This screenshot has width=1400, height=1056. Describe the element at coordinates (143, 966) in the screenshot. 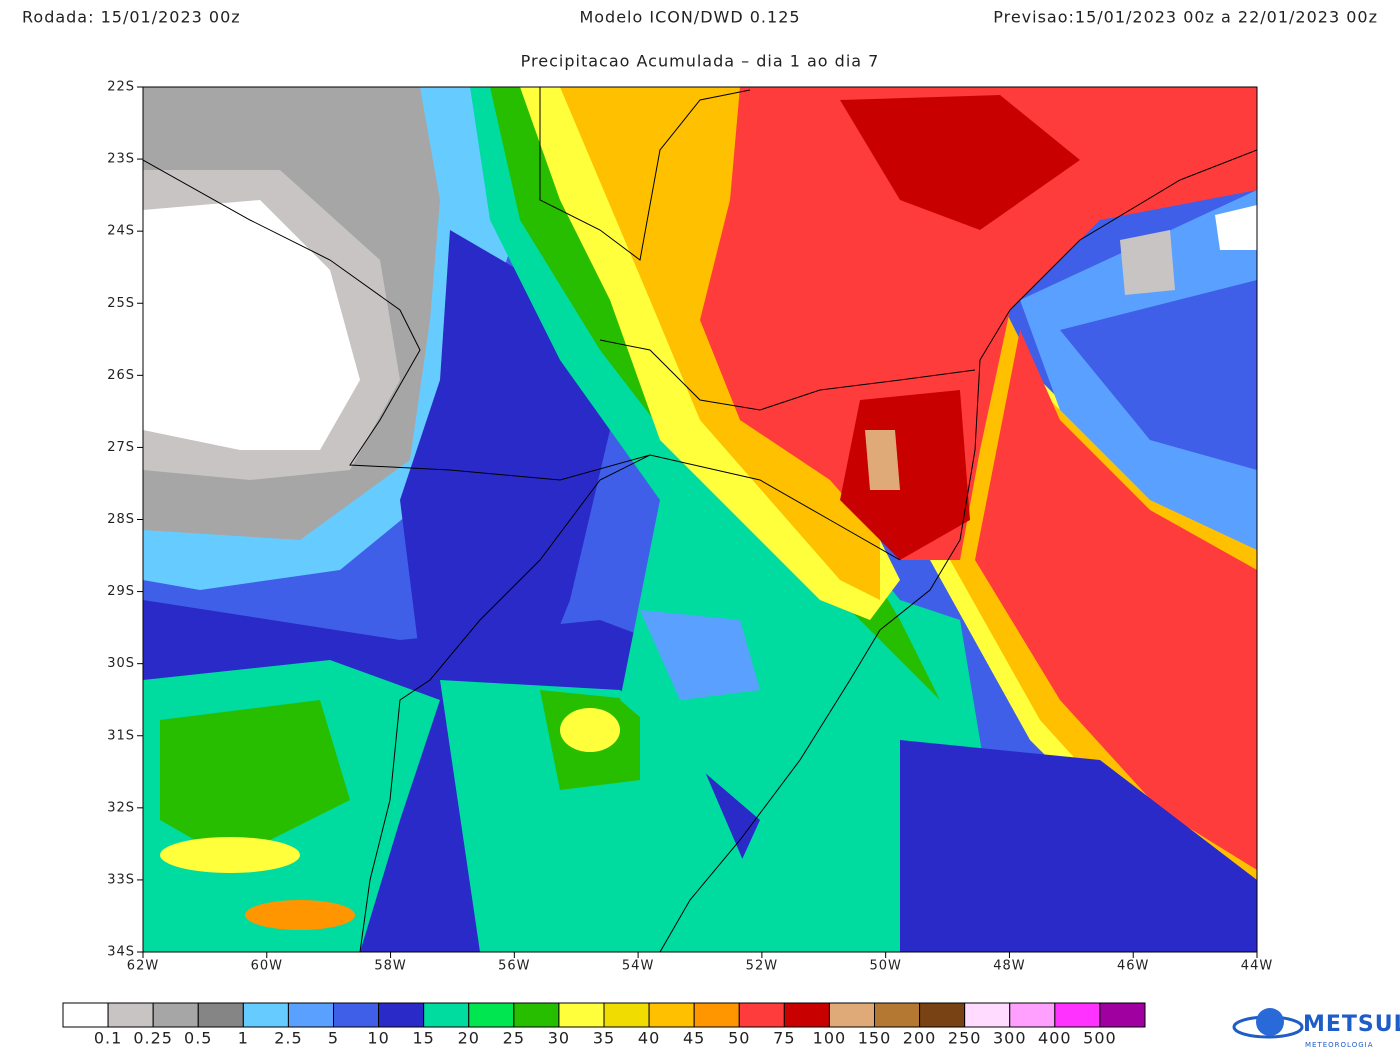

I see `lon-label: 62W` at that location.